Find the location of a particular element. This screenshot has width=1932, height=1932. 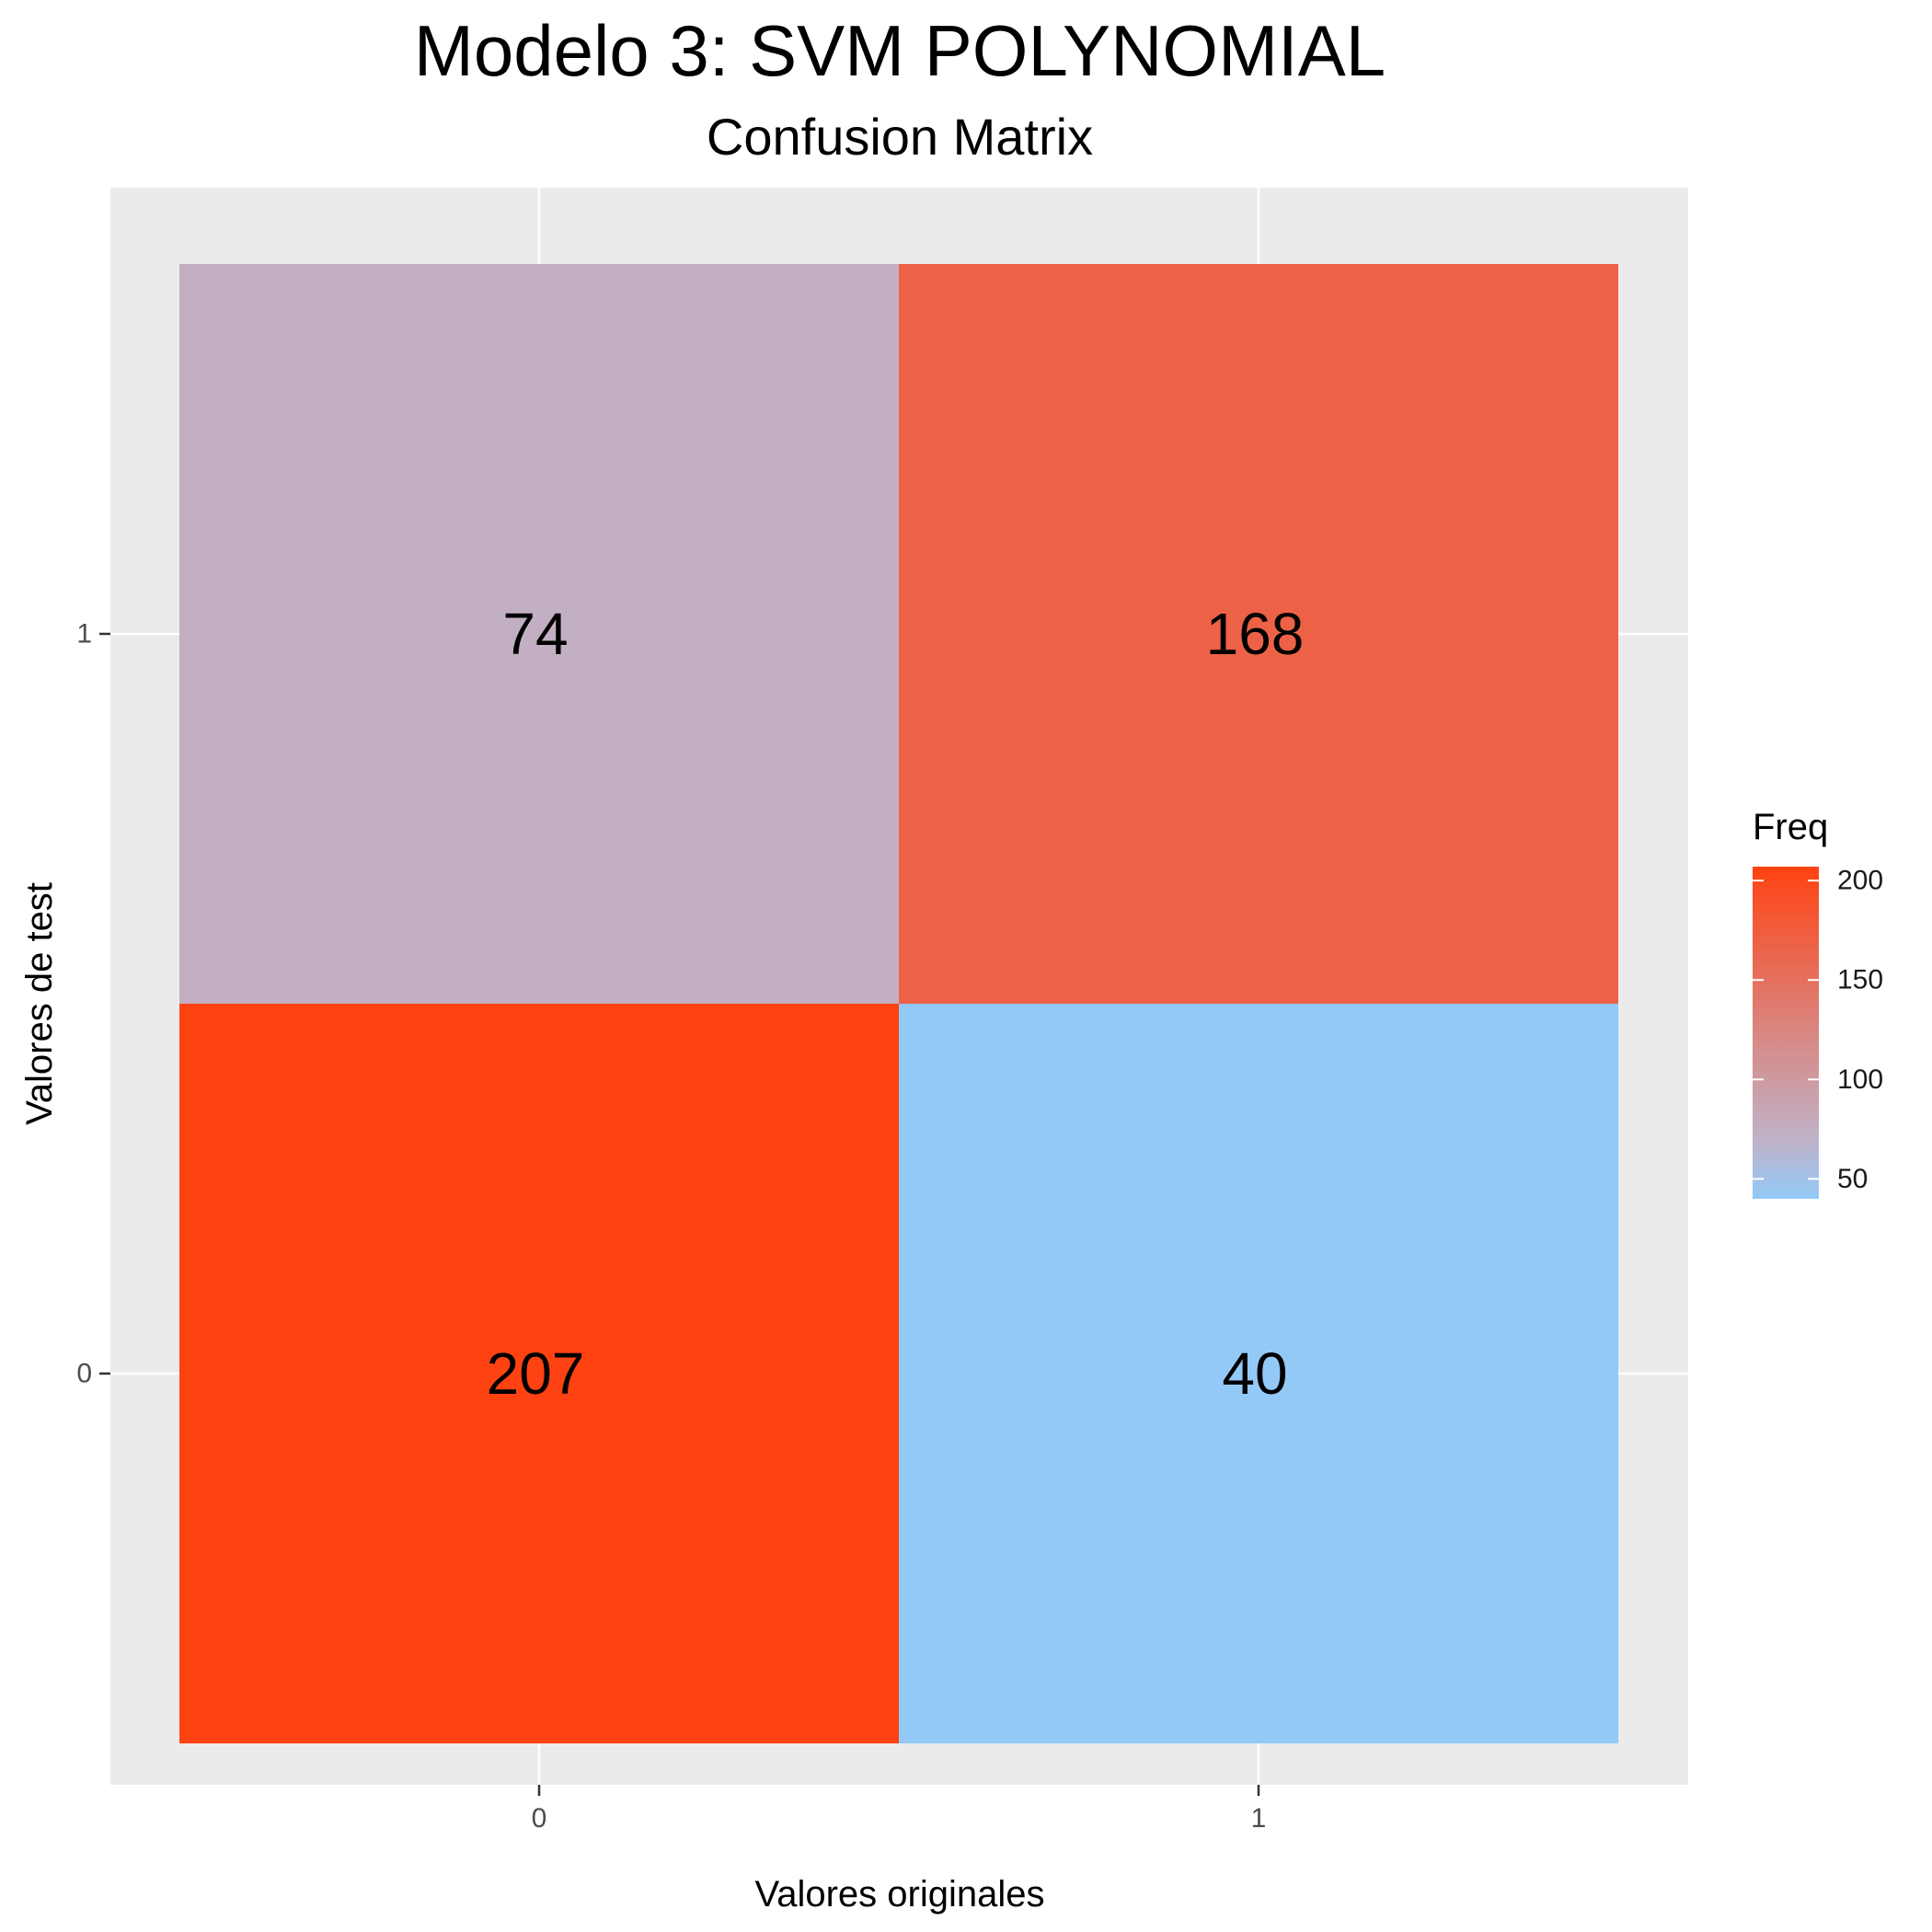

legend-tick-label-200: 200 is located at coordinates (1860, 881).